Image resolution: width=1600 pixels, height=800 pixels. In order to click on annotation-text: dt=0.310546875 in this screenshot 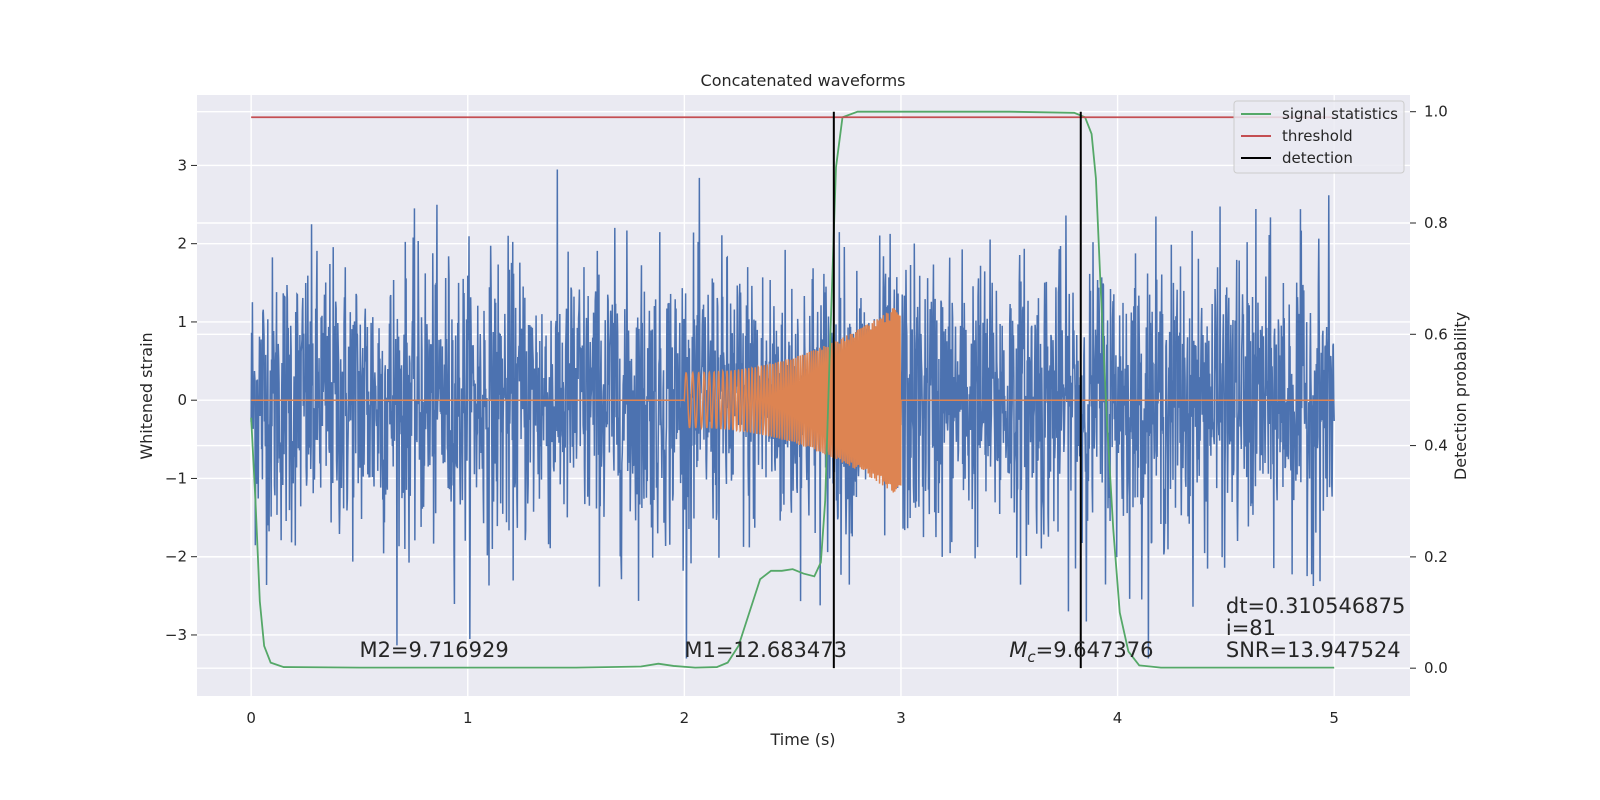, I will do `click(1315, 606)`.